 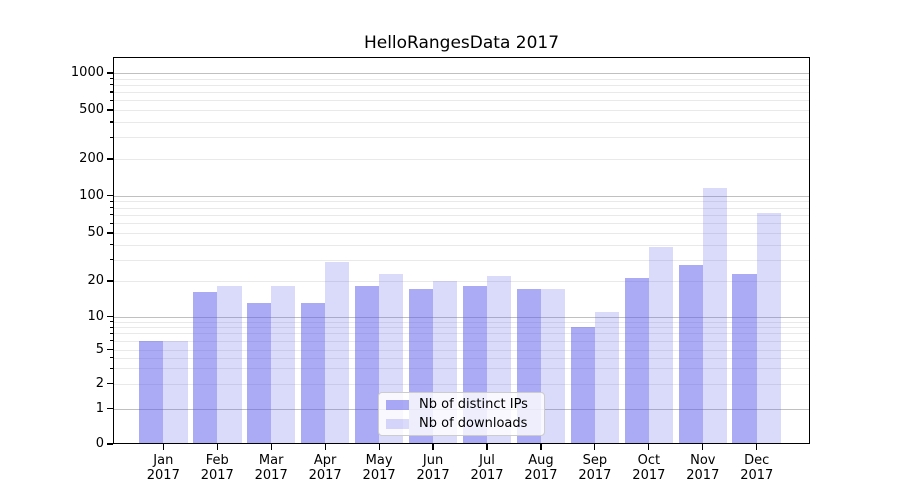 I want to click on y-tick-label-500: 500, so click(x=91, y=109).